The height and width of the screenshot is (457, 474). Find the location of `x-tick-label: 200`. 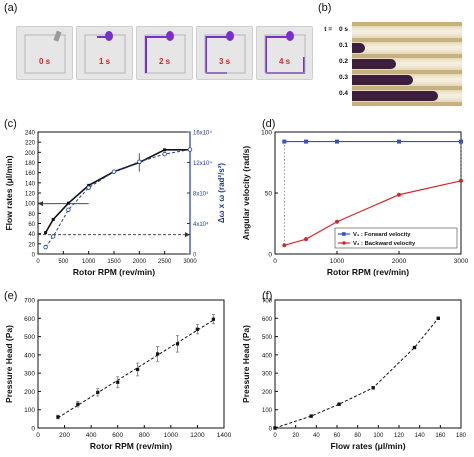

x-tick-label: 200 is located at coordinates (64, 435).